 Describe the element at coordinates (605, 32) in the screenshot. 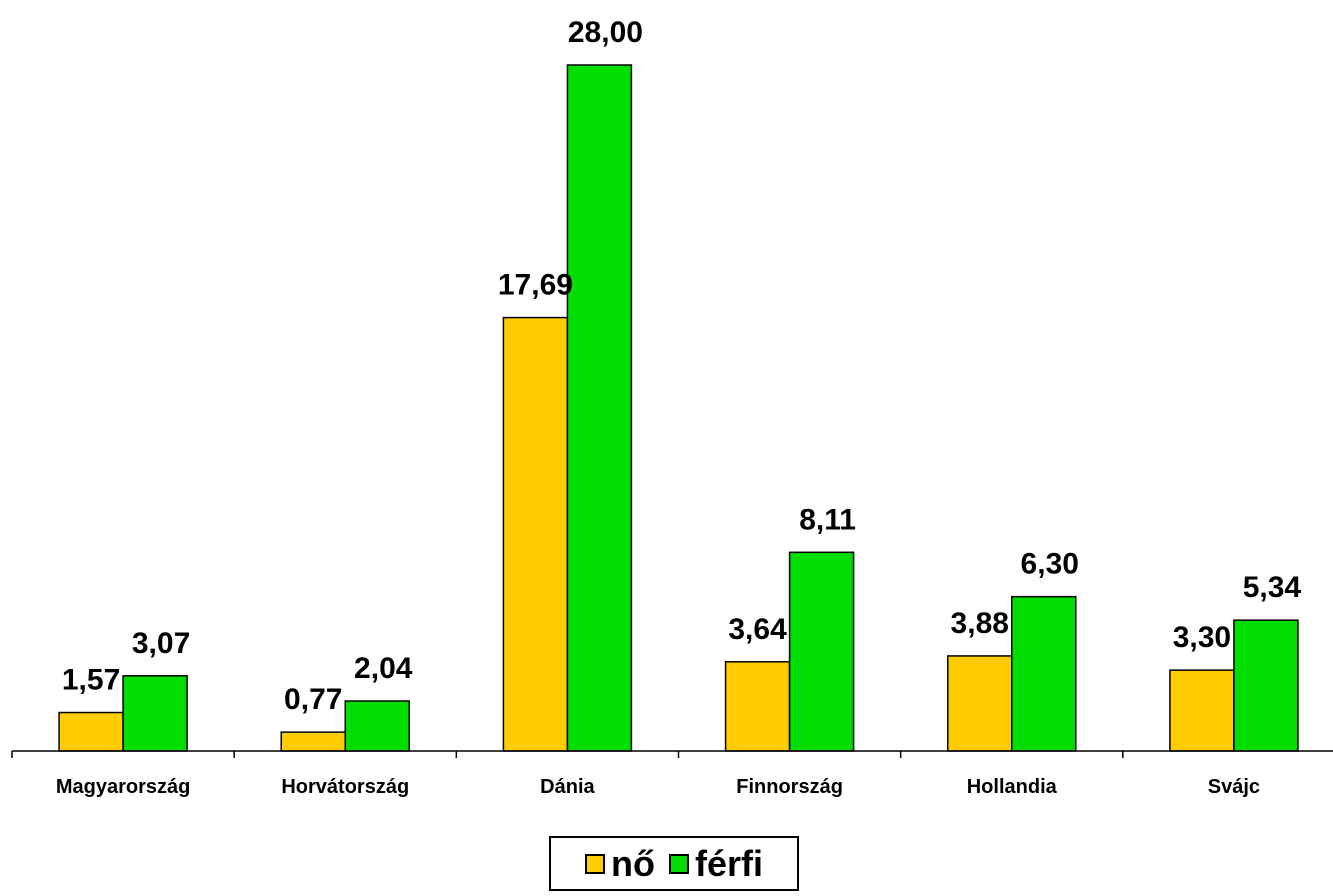

I see `value-label-ferfi: 28,00` at that location.